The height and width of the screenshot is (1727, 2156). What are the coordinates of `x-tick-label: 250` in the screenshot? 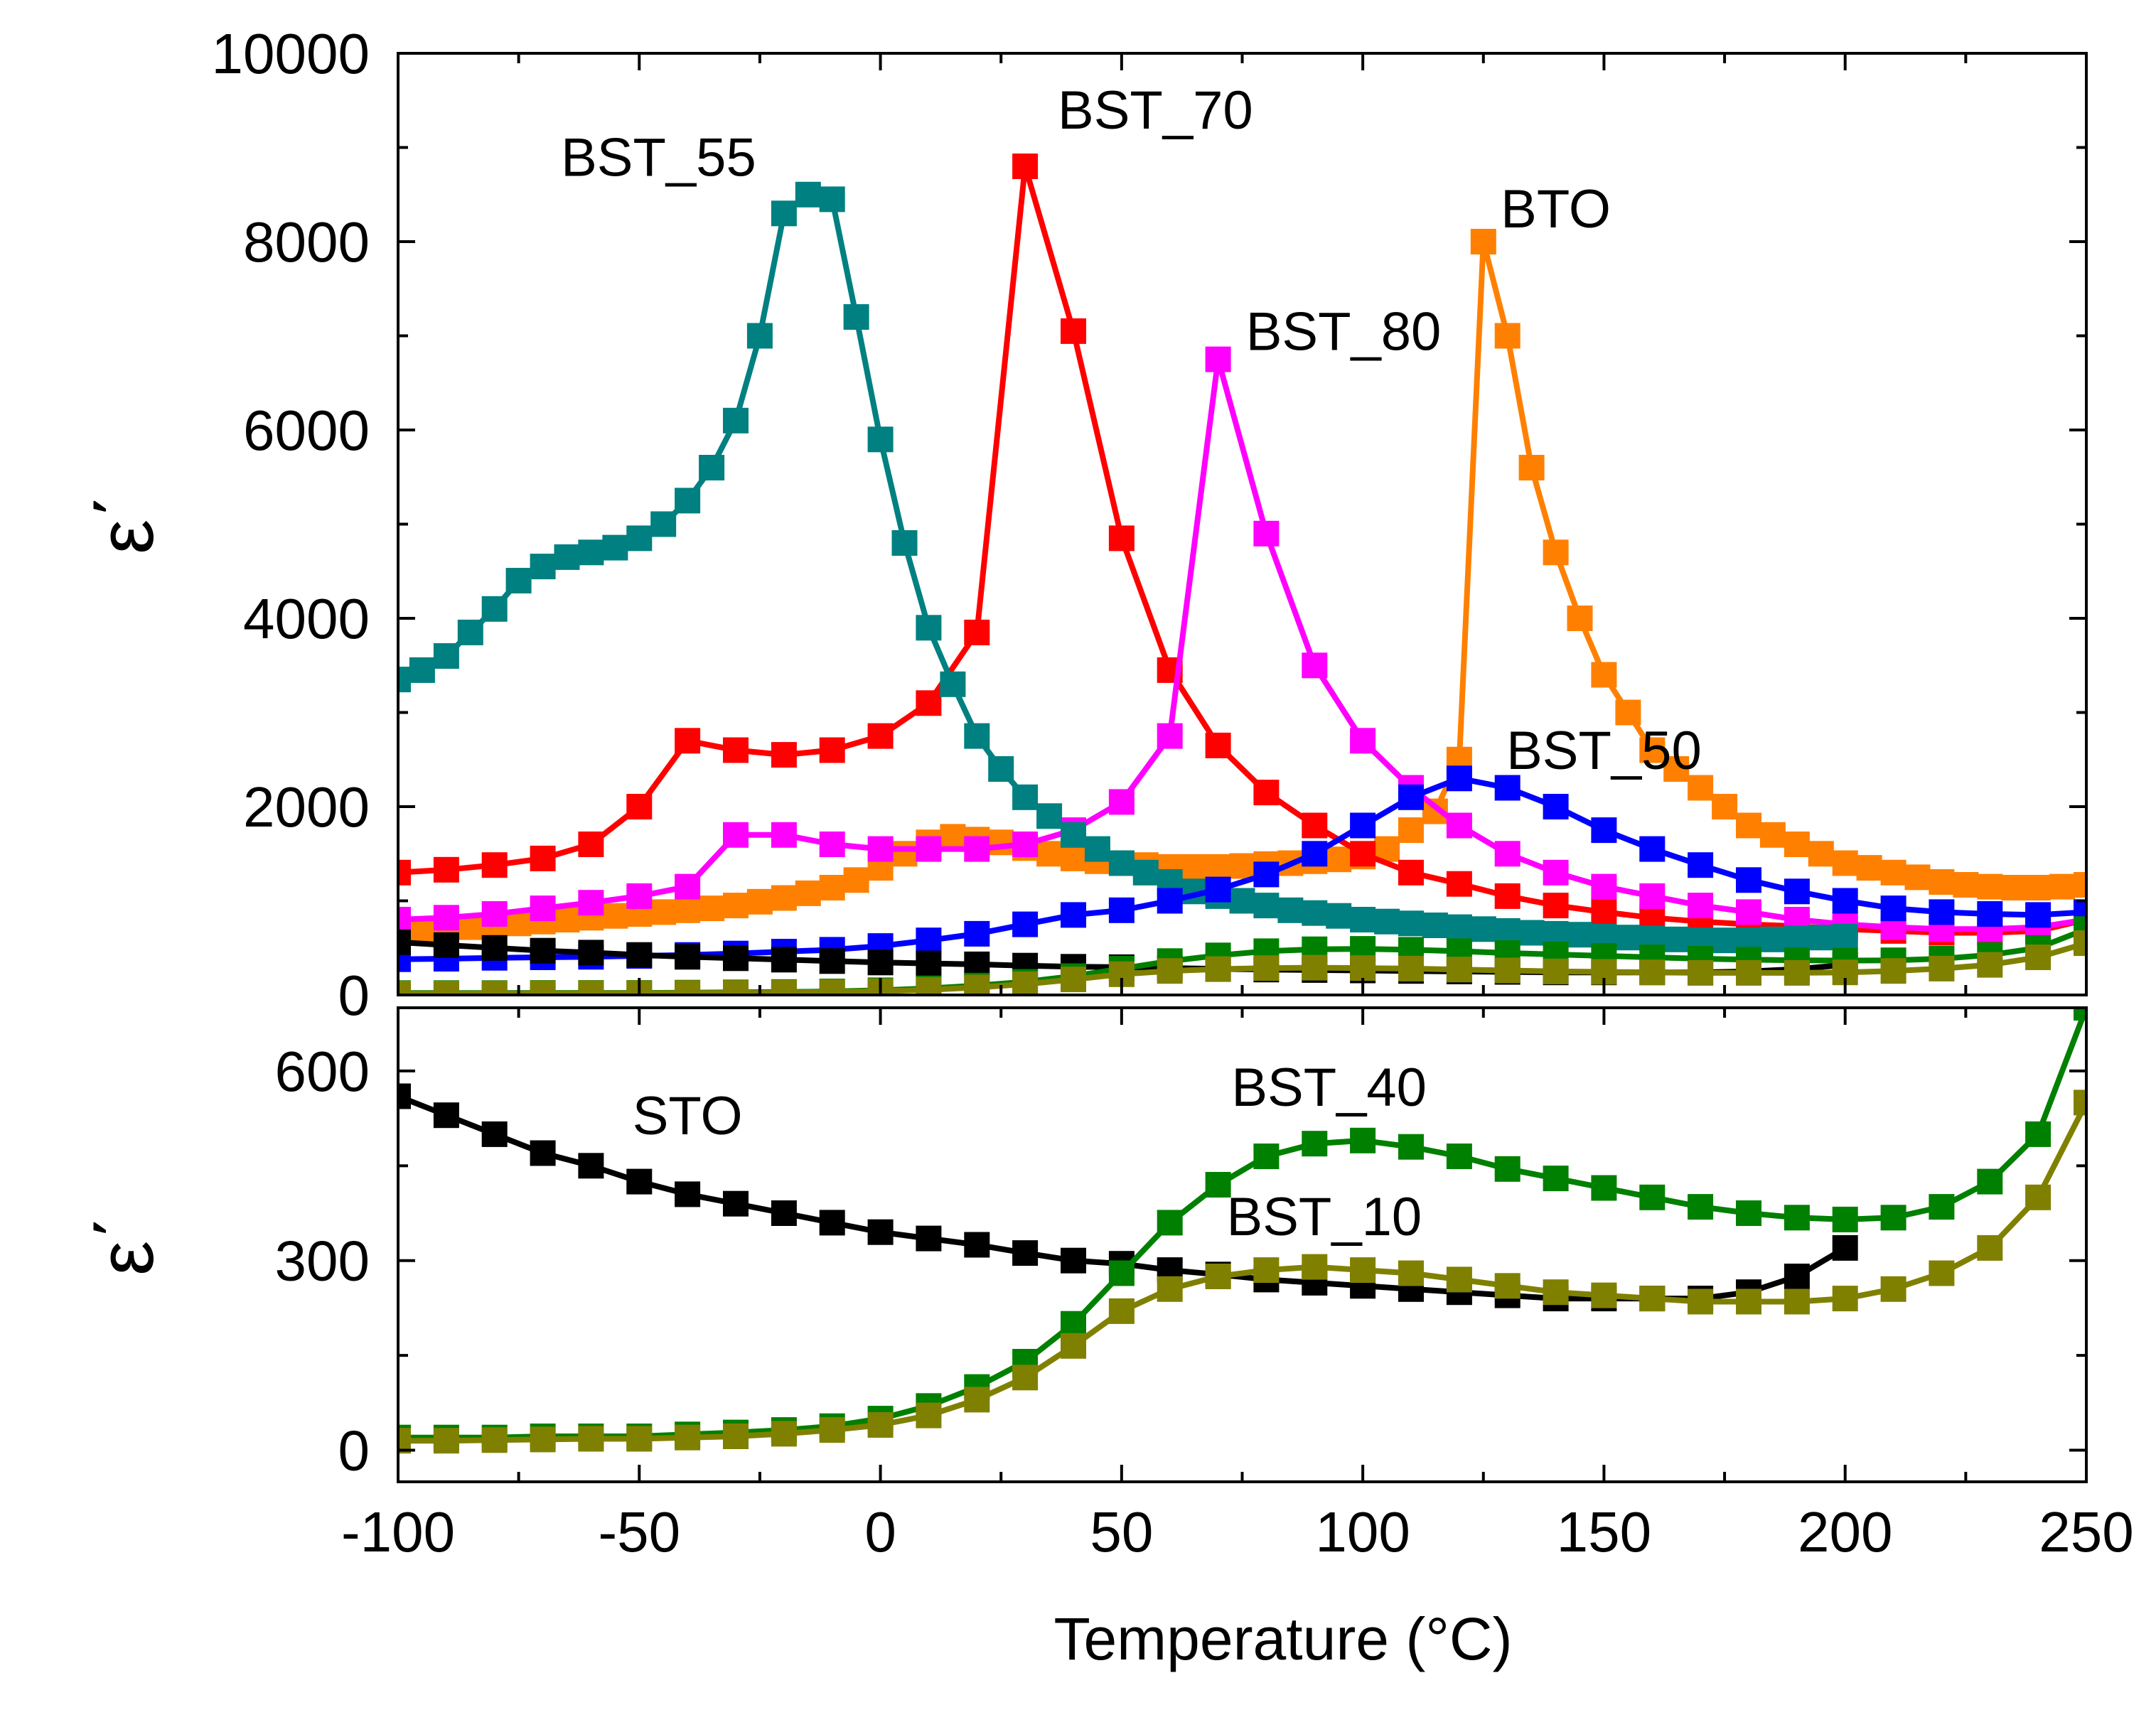 It's located at (2086, 1532).